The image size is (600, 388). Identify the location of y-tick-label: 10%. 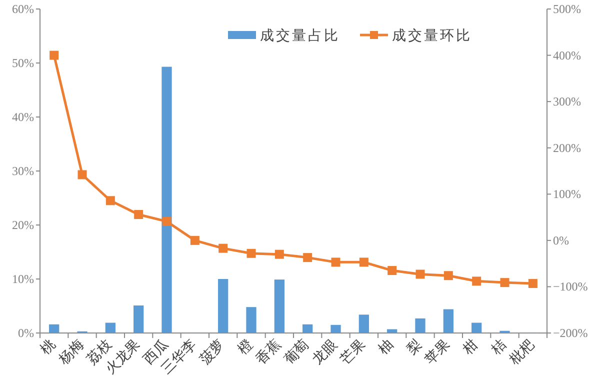
(23, 279).